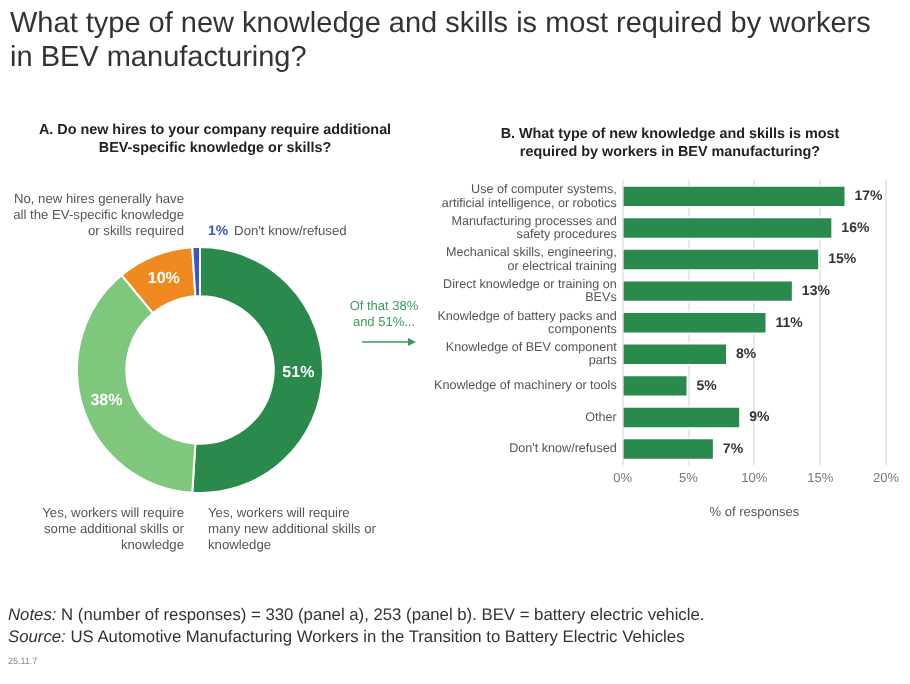  I want to click on source-note: Source: US Automotive Manufacturing Workers in the Transition to Battery Electric Vehicles, so click(347, 637).